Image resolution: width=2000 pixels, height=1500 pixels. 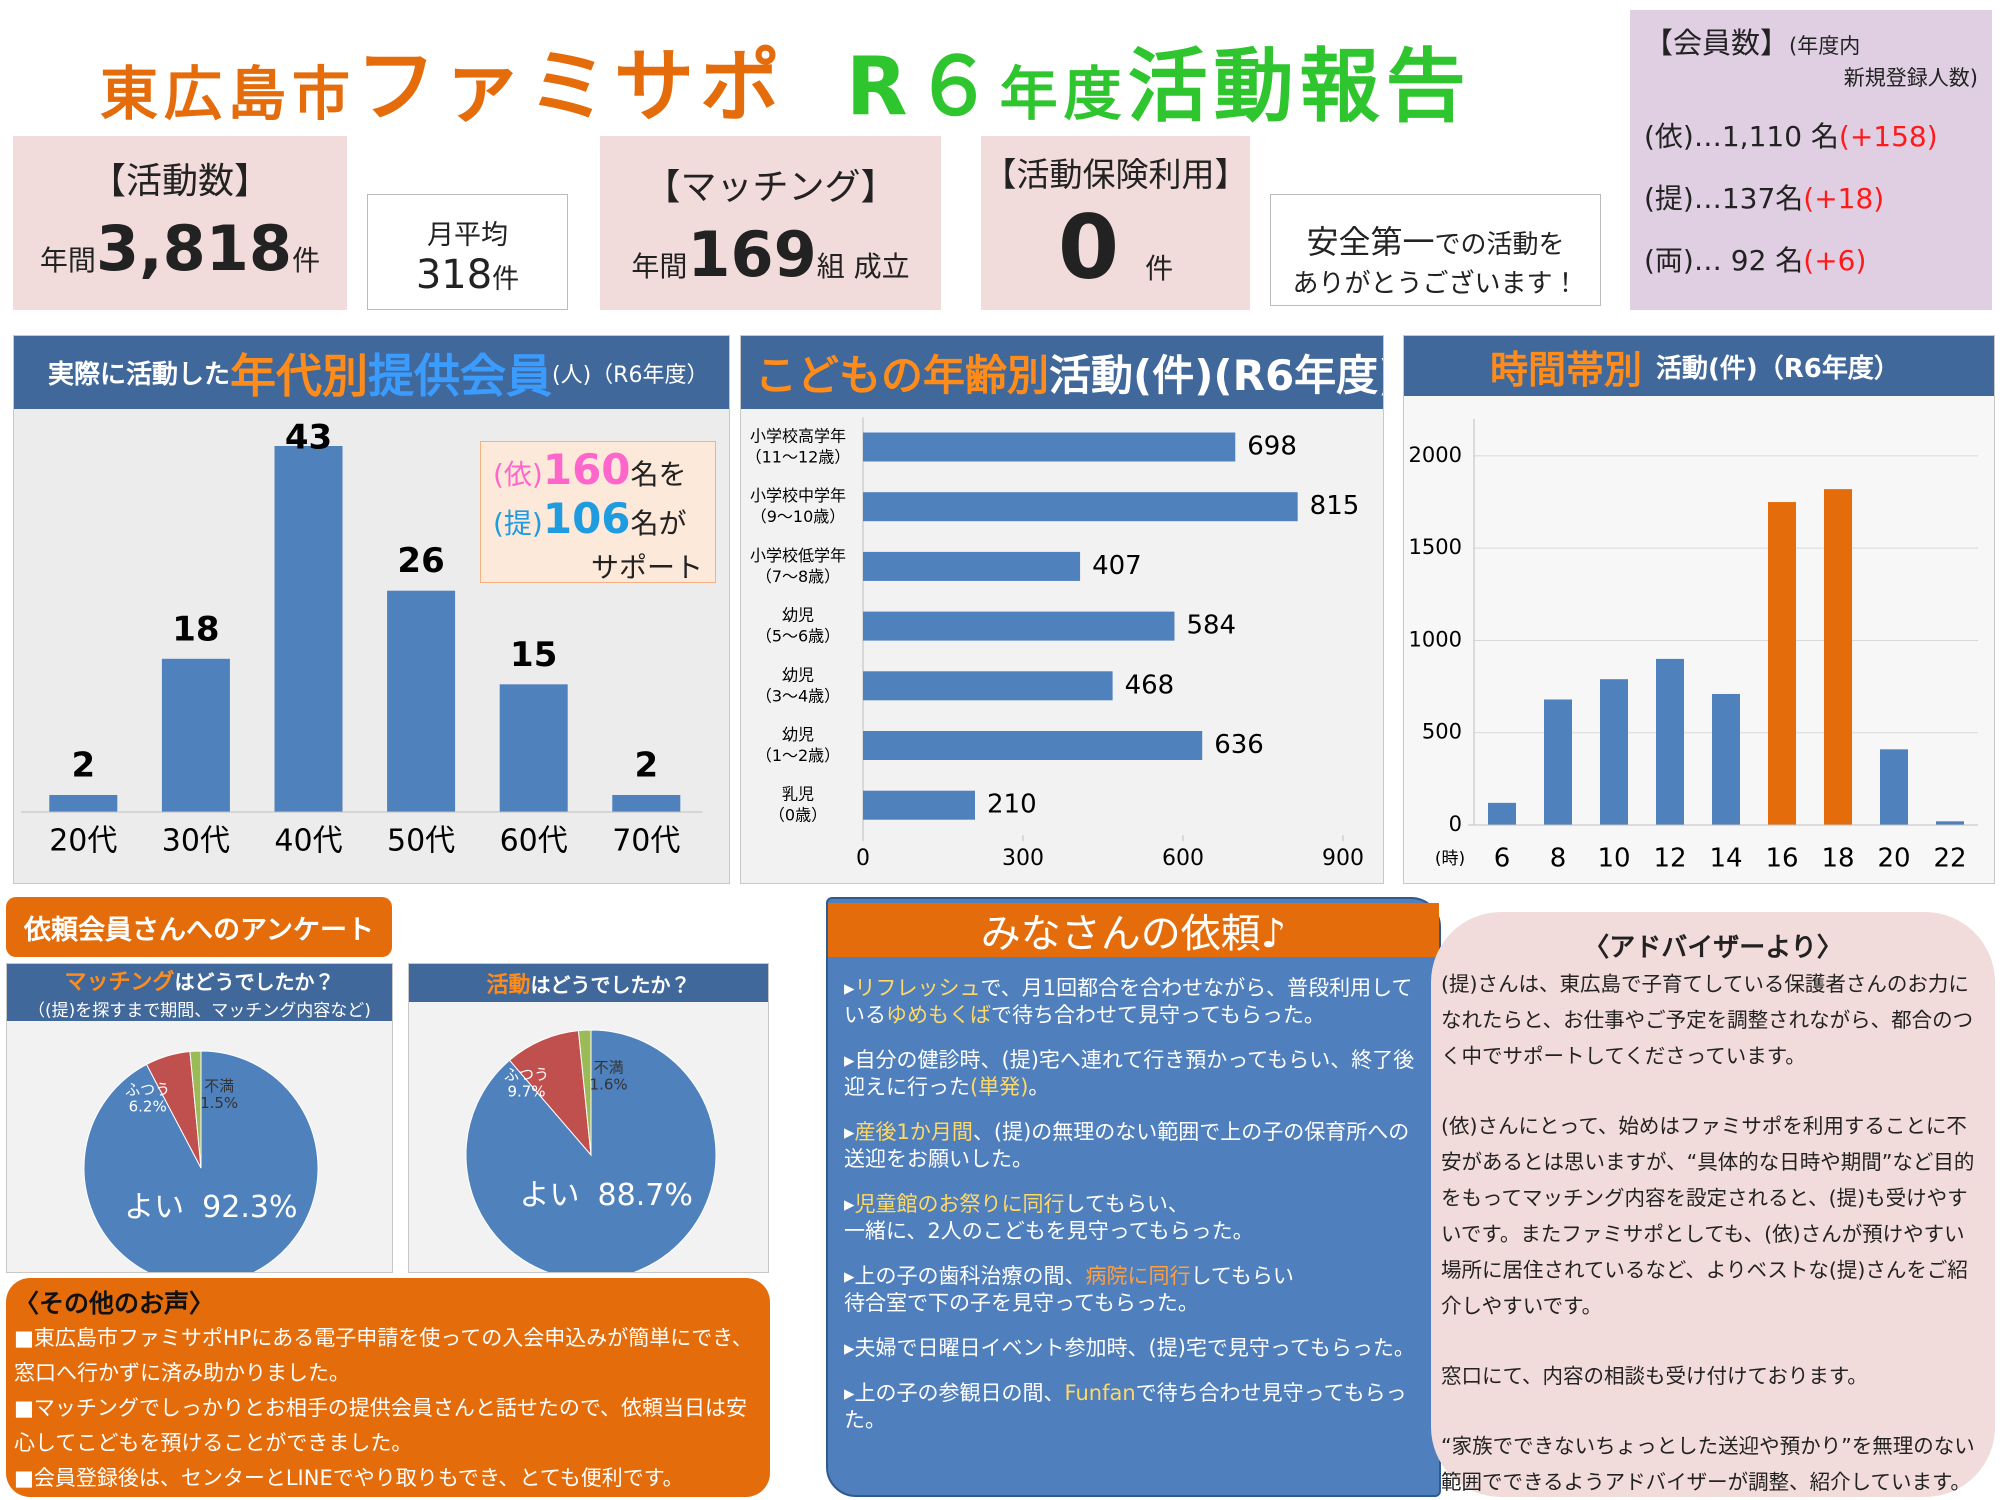 What do you see at coordinates (1778, 368) in the screenshot?
I see `chart-title-part: 活動(件)（R6年度）` at bounding box center [1778, 368].